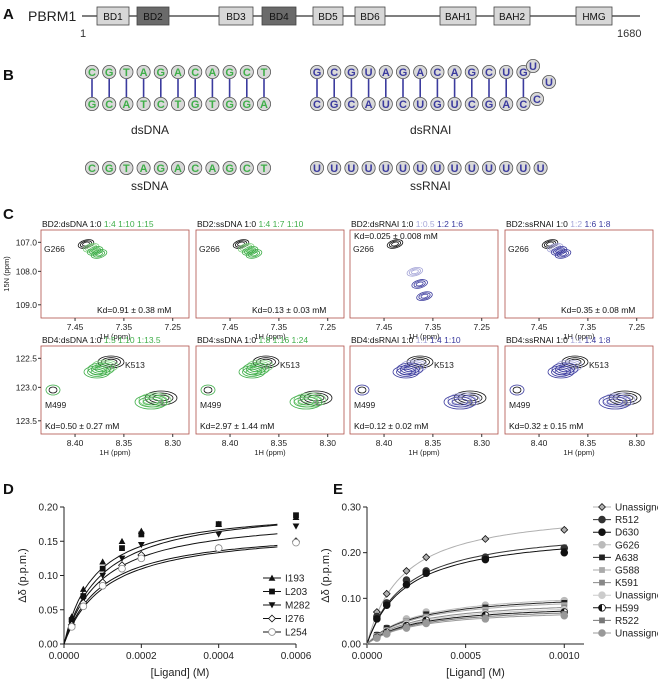 This screenshot has height=686, width=658. I want to click on marker-triangle-up, so click(122, 540).